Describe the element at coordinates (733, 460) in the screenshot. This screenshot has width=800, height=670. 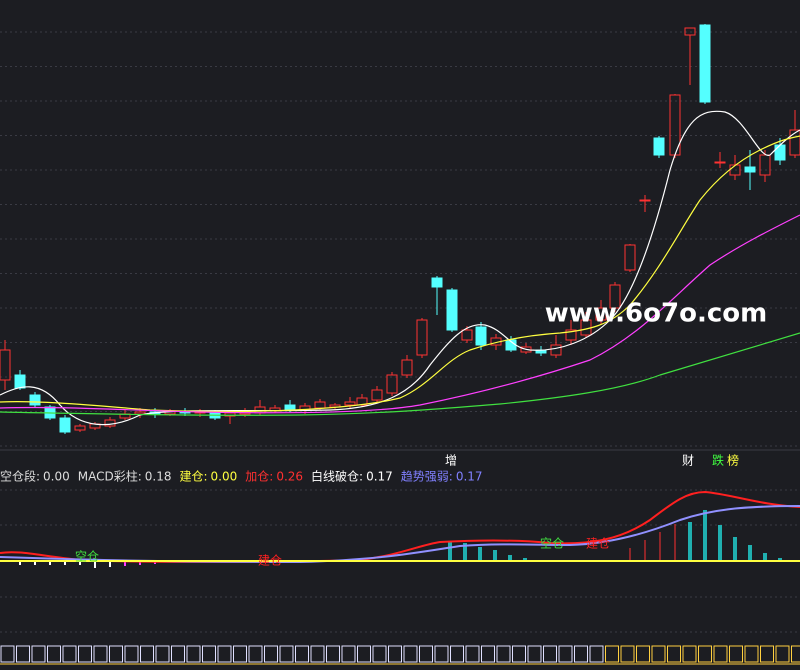
I see `marker: 榜` at that location.